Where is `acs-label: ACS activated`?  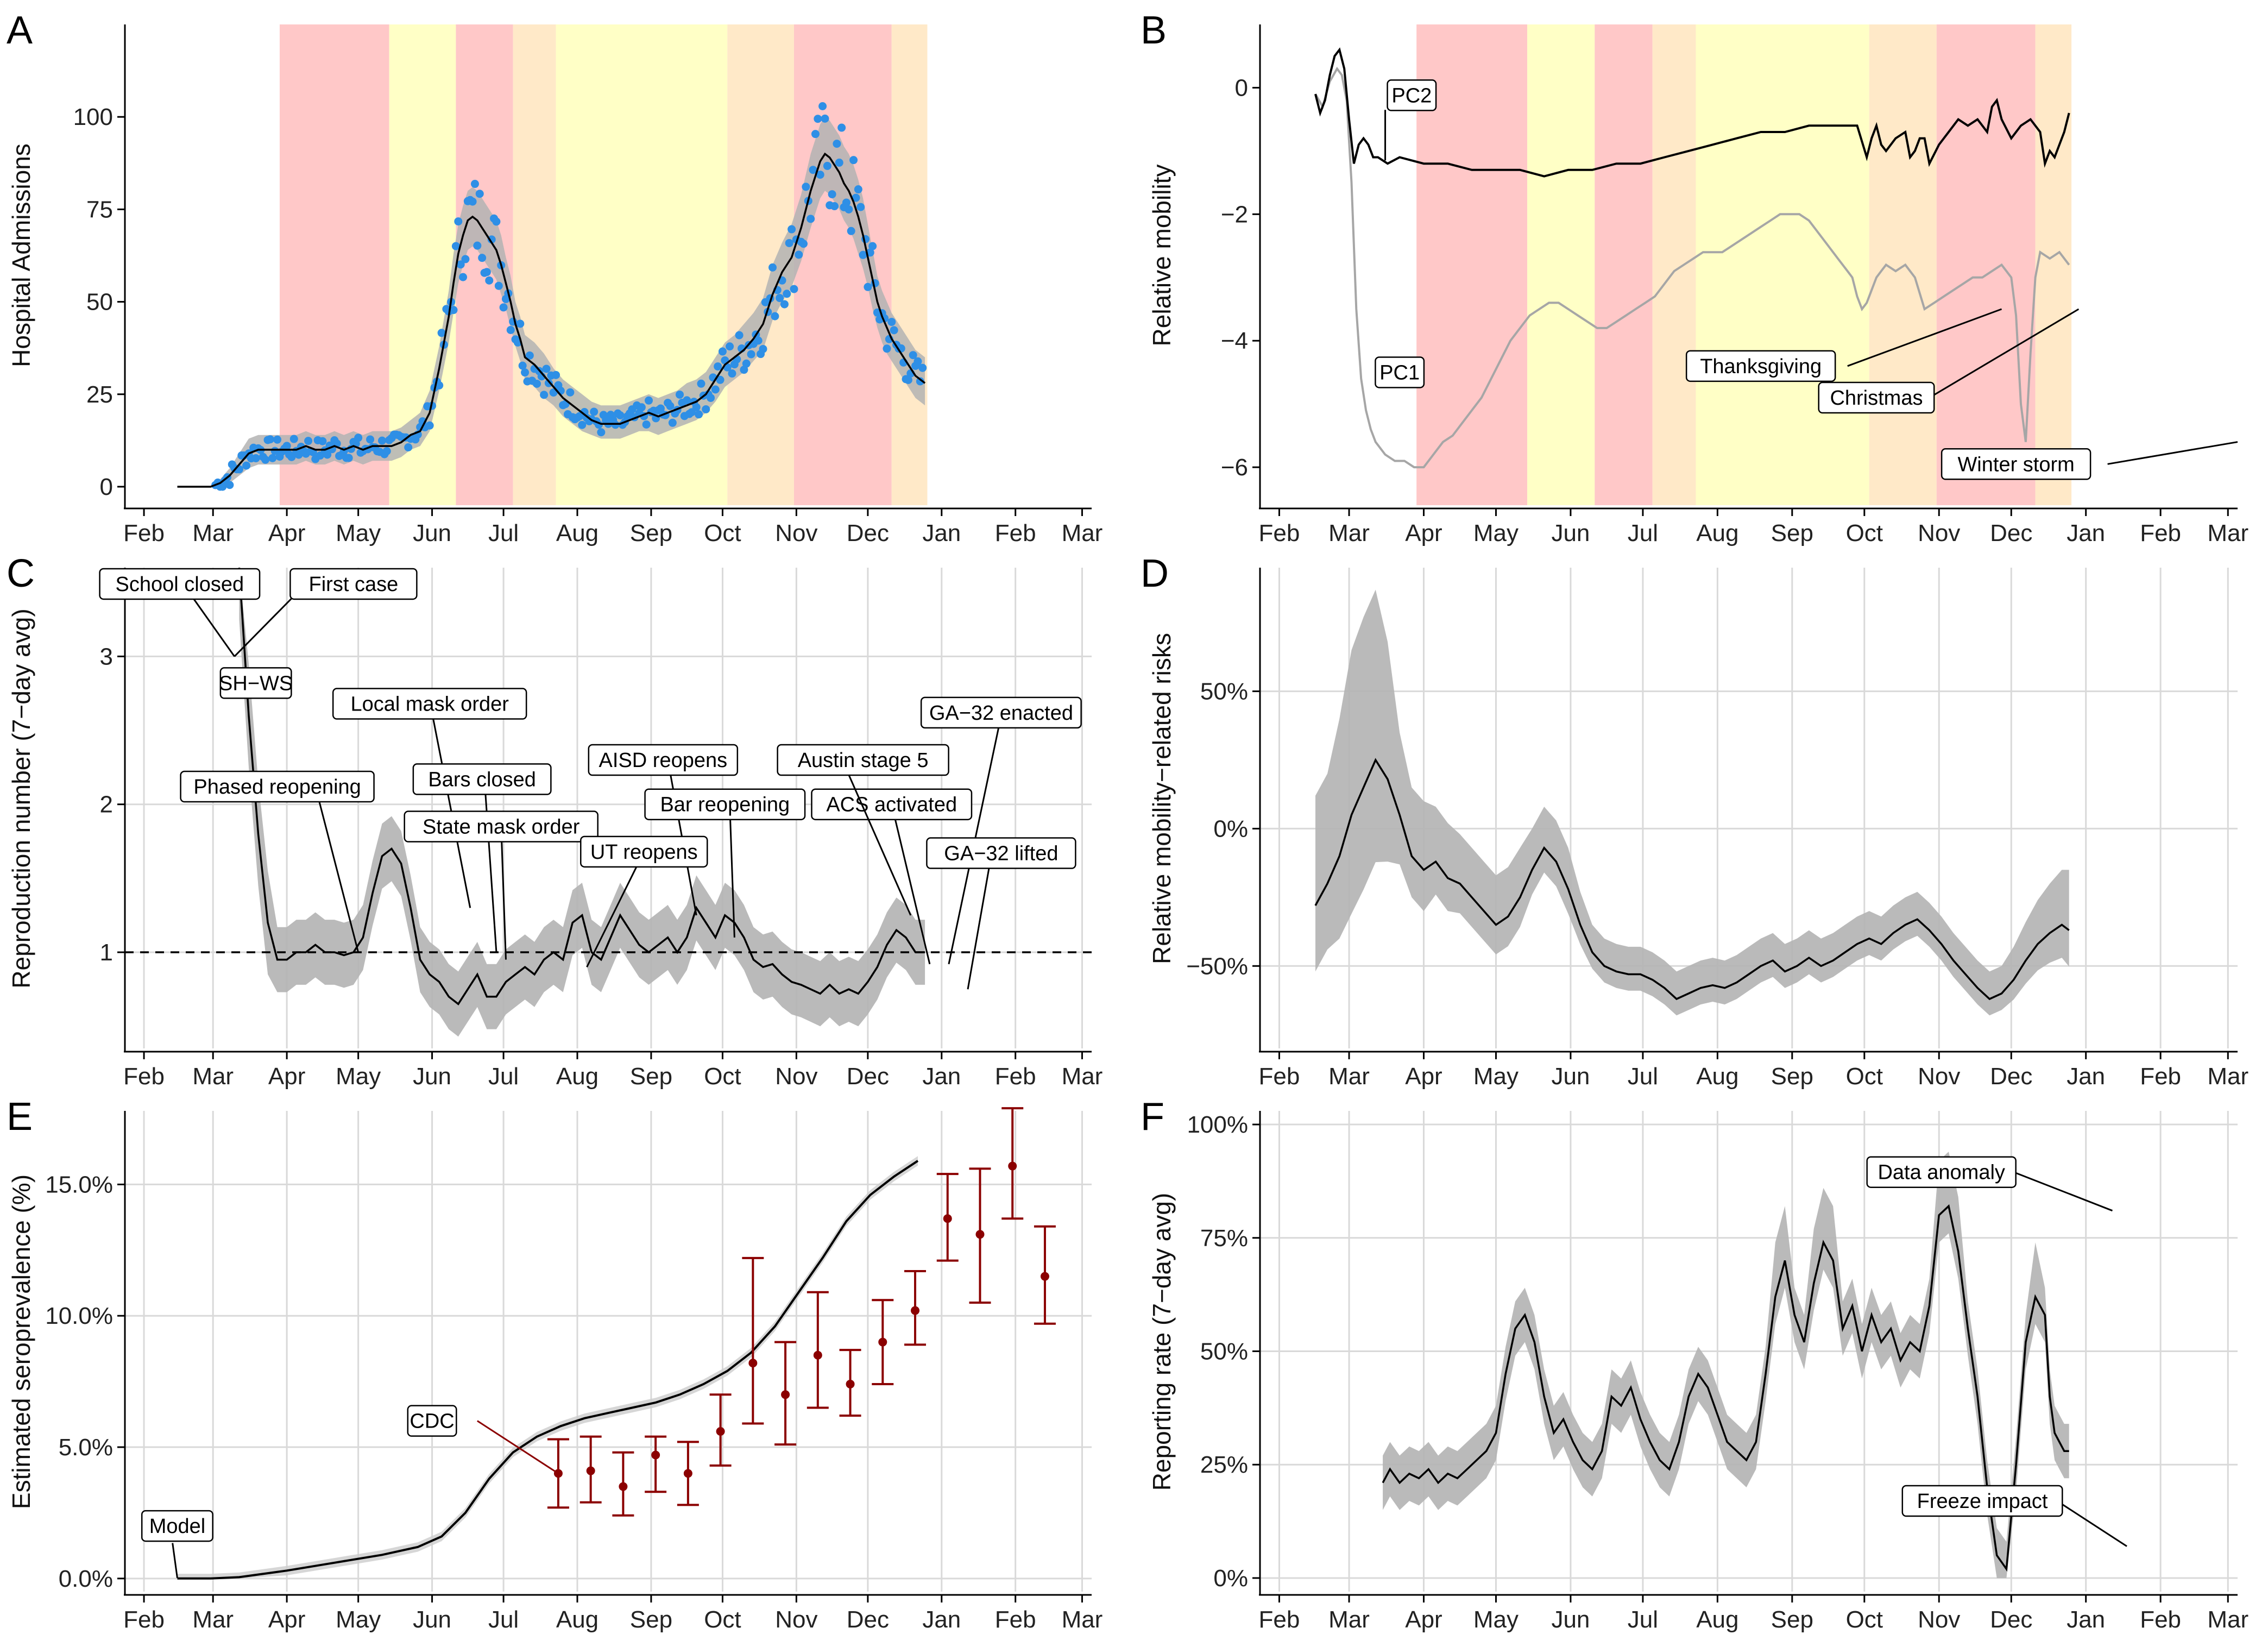
acs-label: ACS activated is located at coordinates (891, 805).